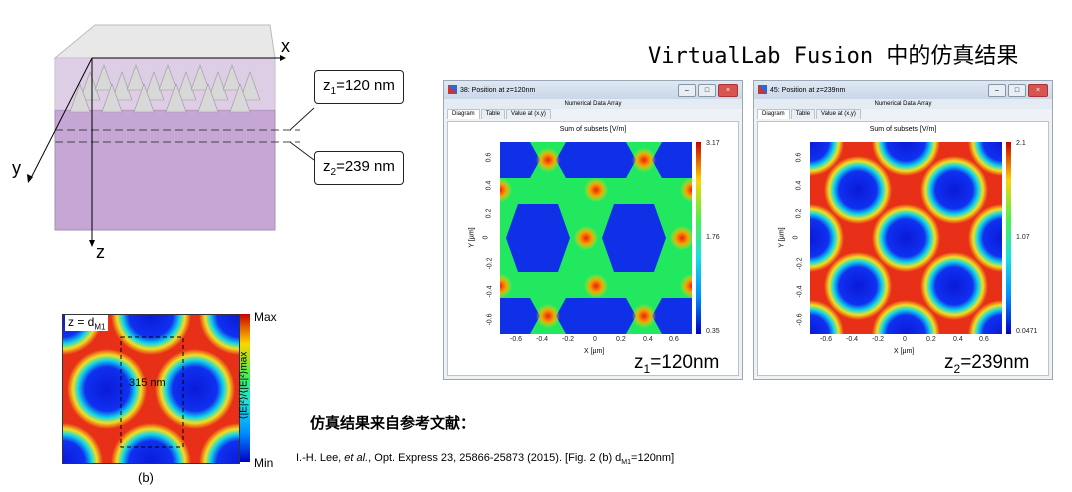 The image size is (1072, 492). Describe the element at coordinates (498, 90) in the screenshot. I see `window-title: 38: Position at z=120nm` at that location.